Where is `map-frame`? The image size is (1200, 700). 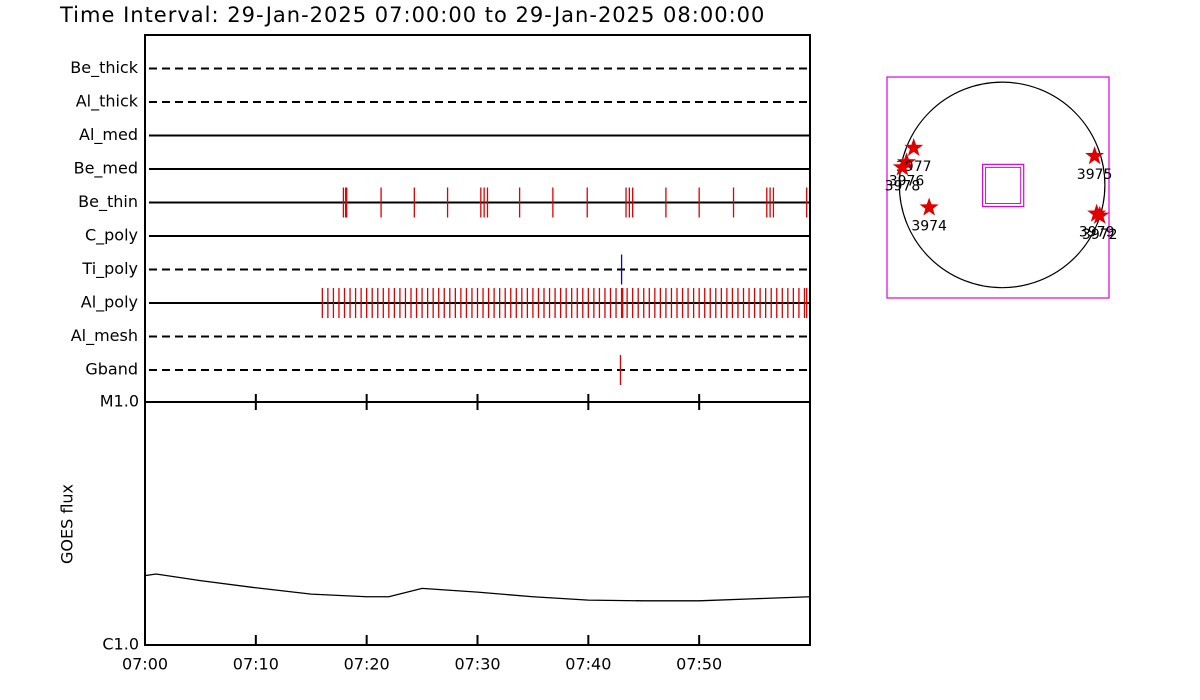 map-frame is located at coordinates (998, 187).